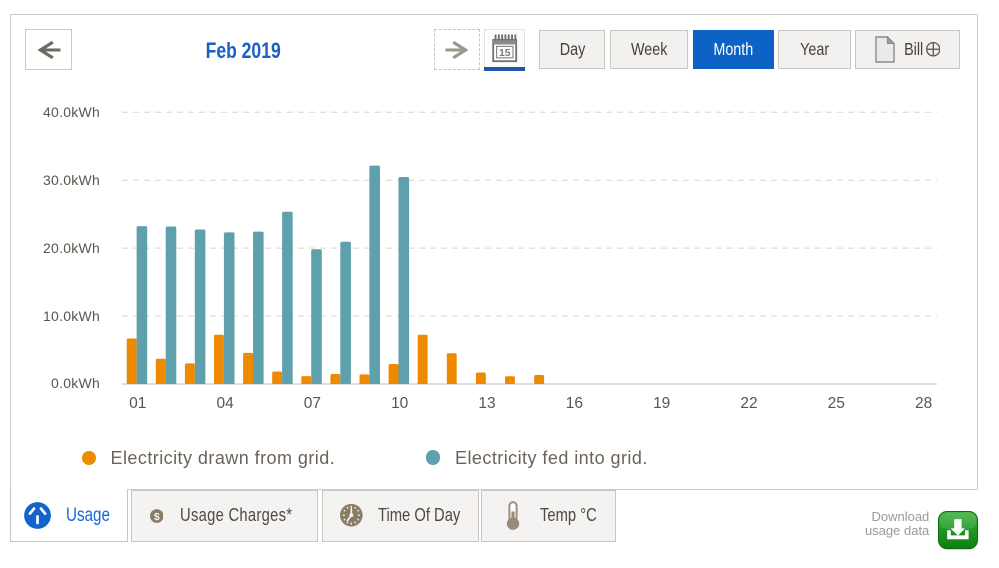 The image size is (999, 568). I want to click on svg-text: 15, so click(505, 53).